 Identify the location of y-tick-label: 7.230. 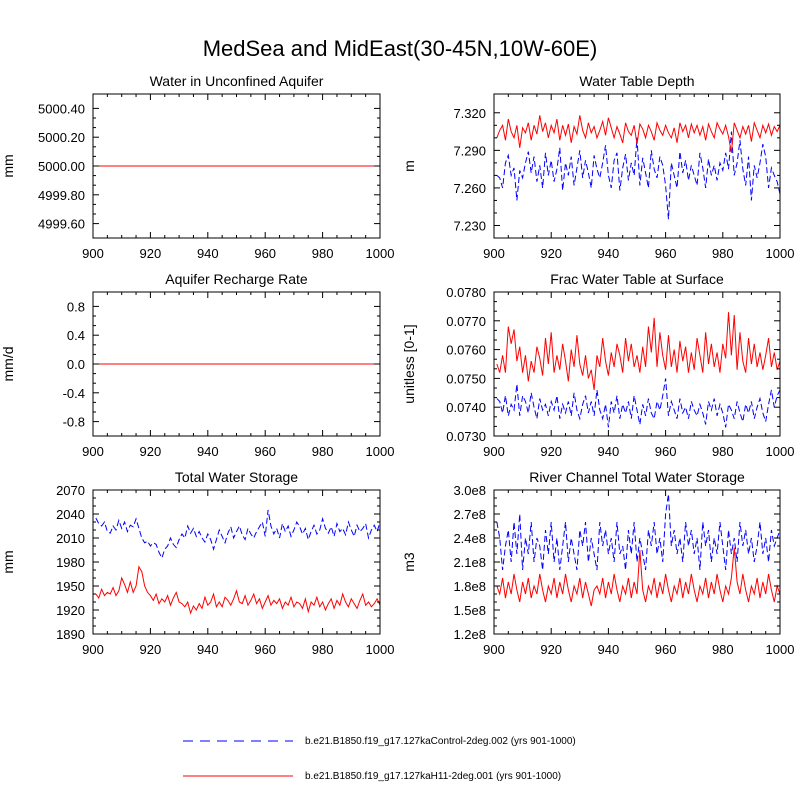
(469, 225).